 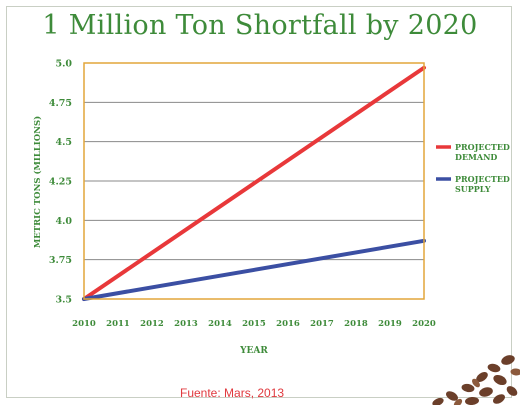 I want to click on source-note: Fuente: Mars, 2013, so click(x=232, y=393).